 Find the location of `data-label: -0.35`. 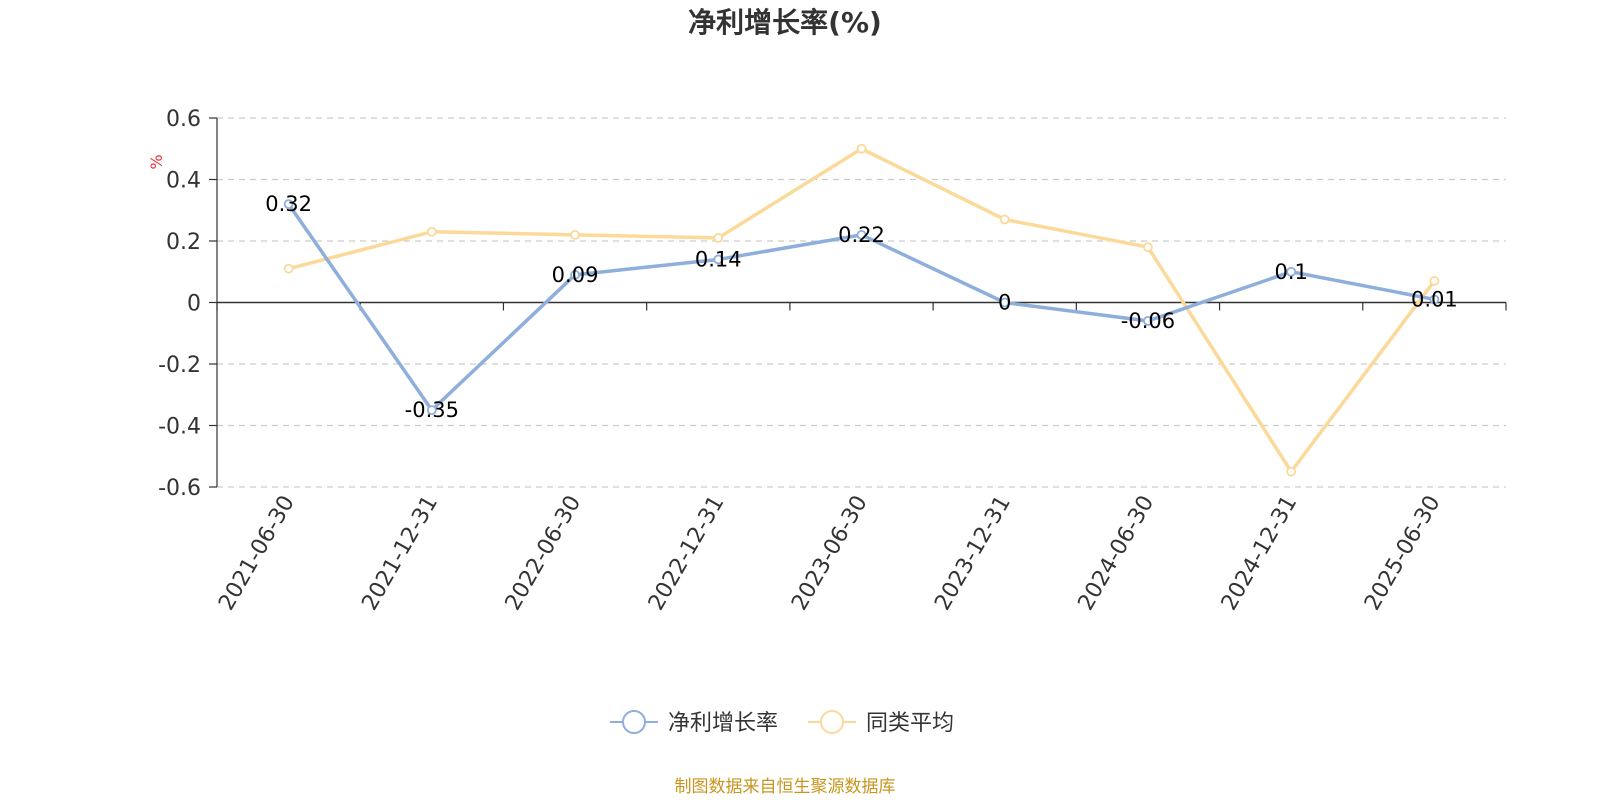

data-label: -0.35 is located at coordinates (432, 410).